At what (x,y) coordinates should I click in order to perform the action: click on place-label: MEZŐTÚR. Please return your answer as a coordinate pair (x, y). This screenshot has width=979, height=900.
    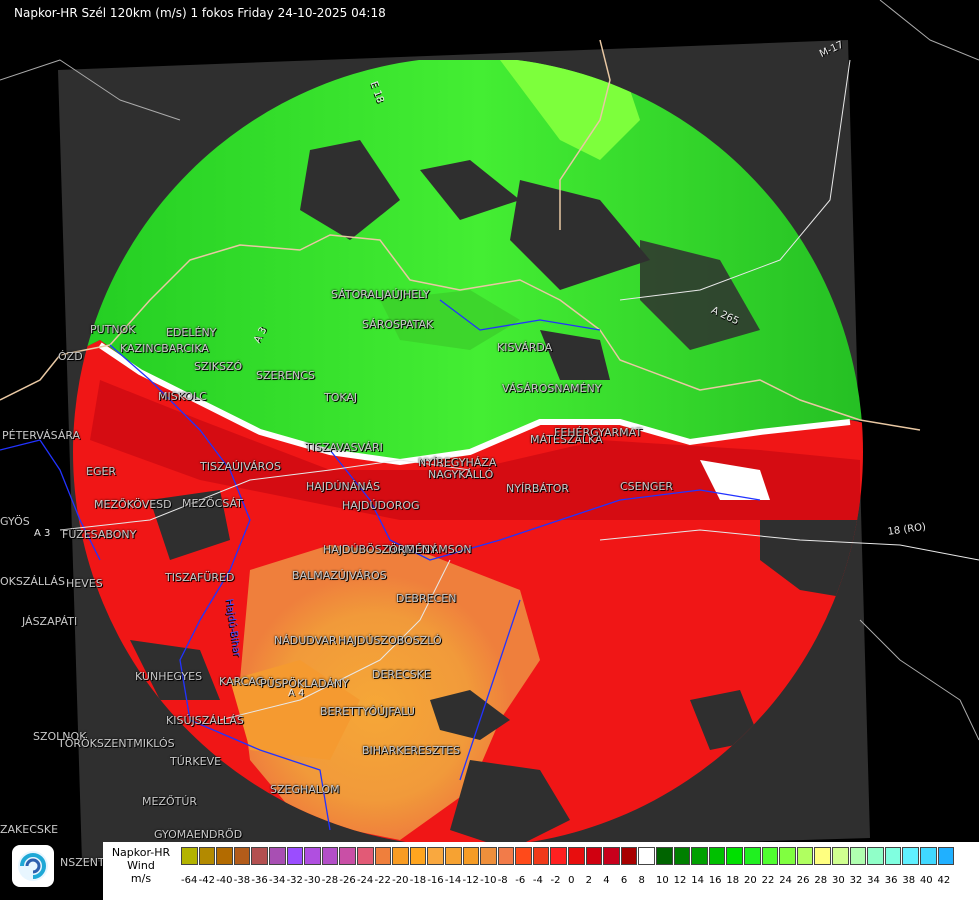
    Looking at the image, I should click on (170, 801).